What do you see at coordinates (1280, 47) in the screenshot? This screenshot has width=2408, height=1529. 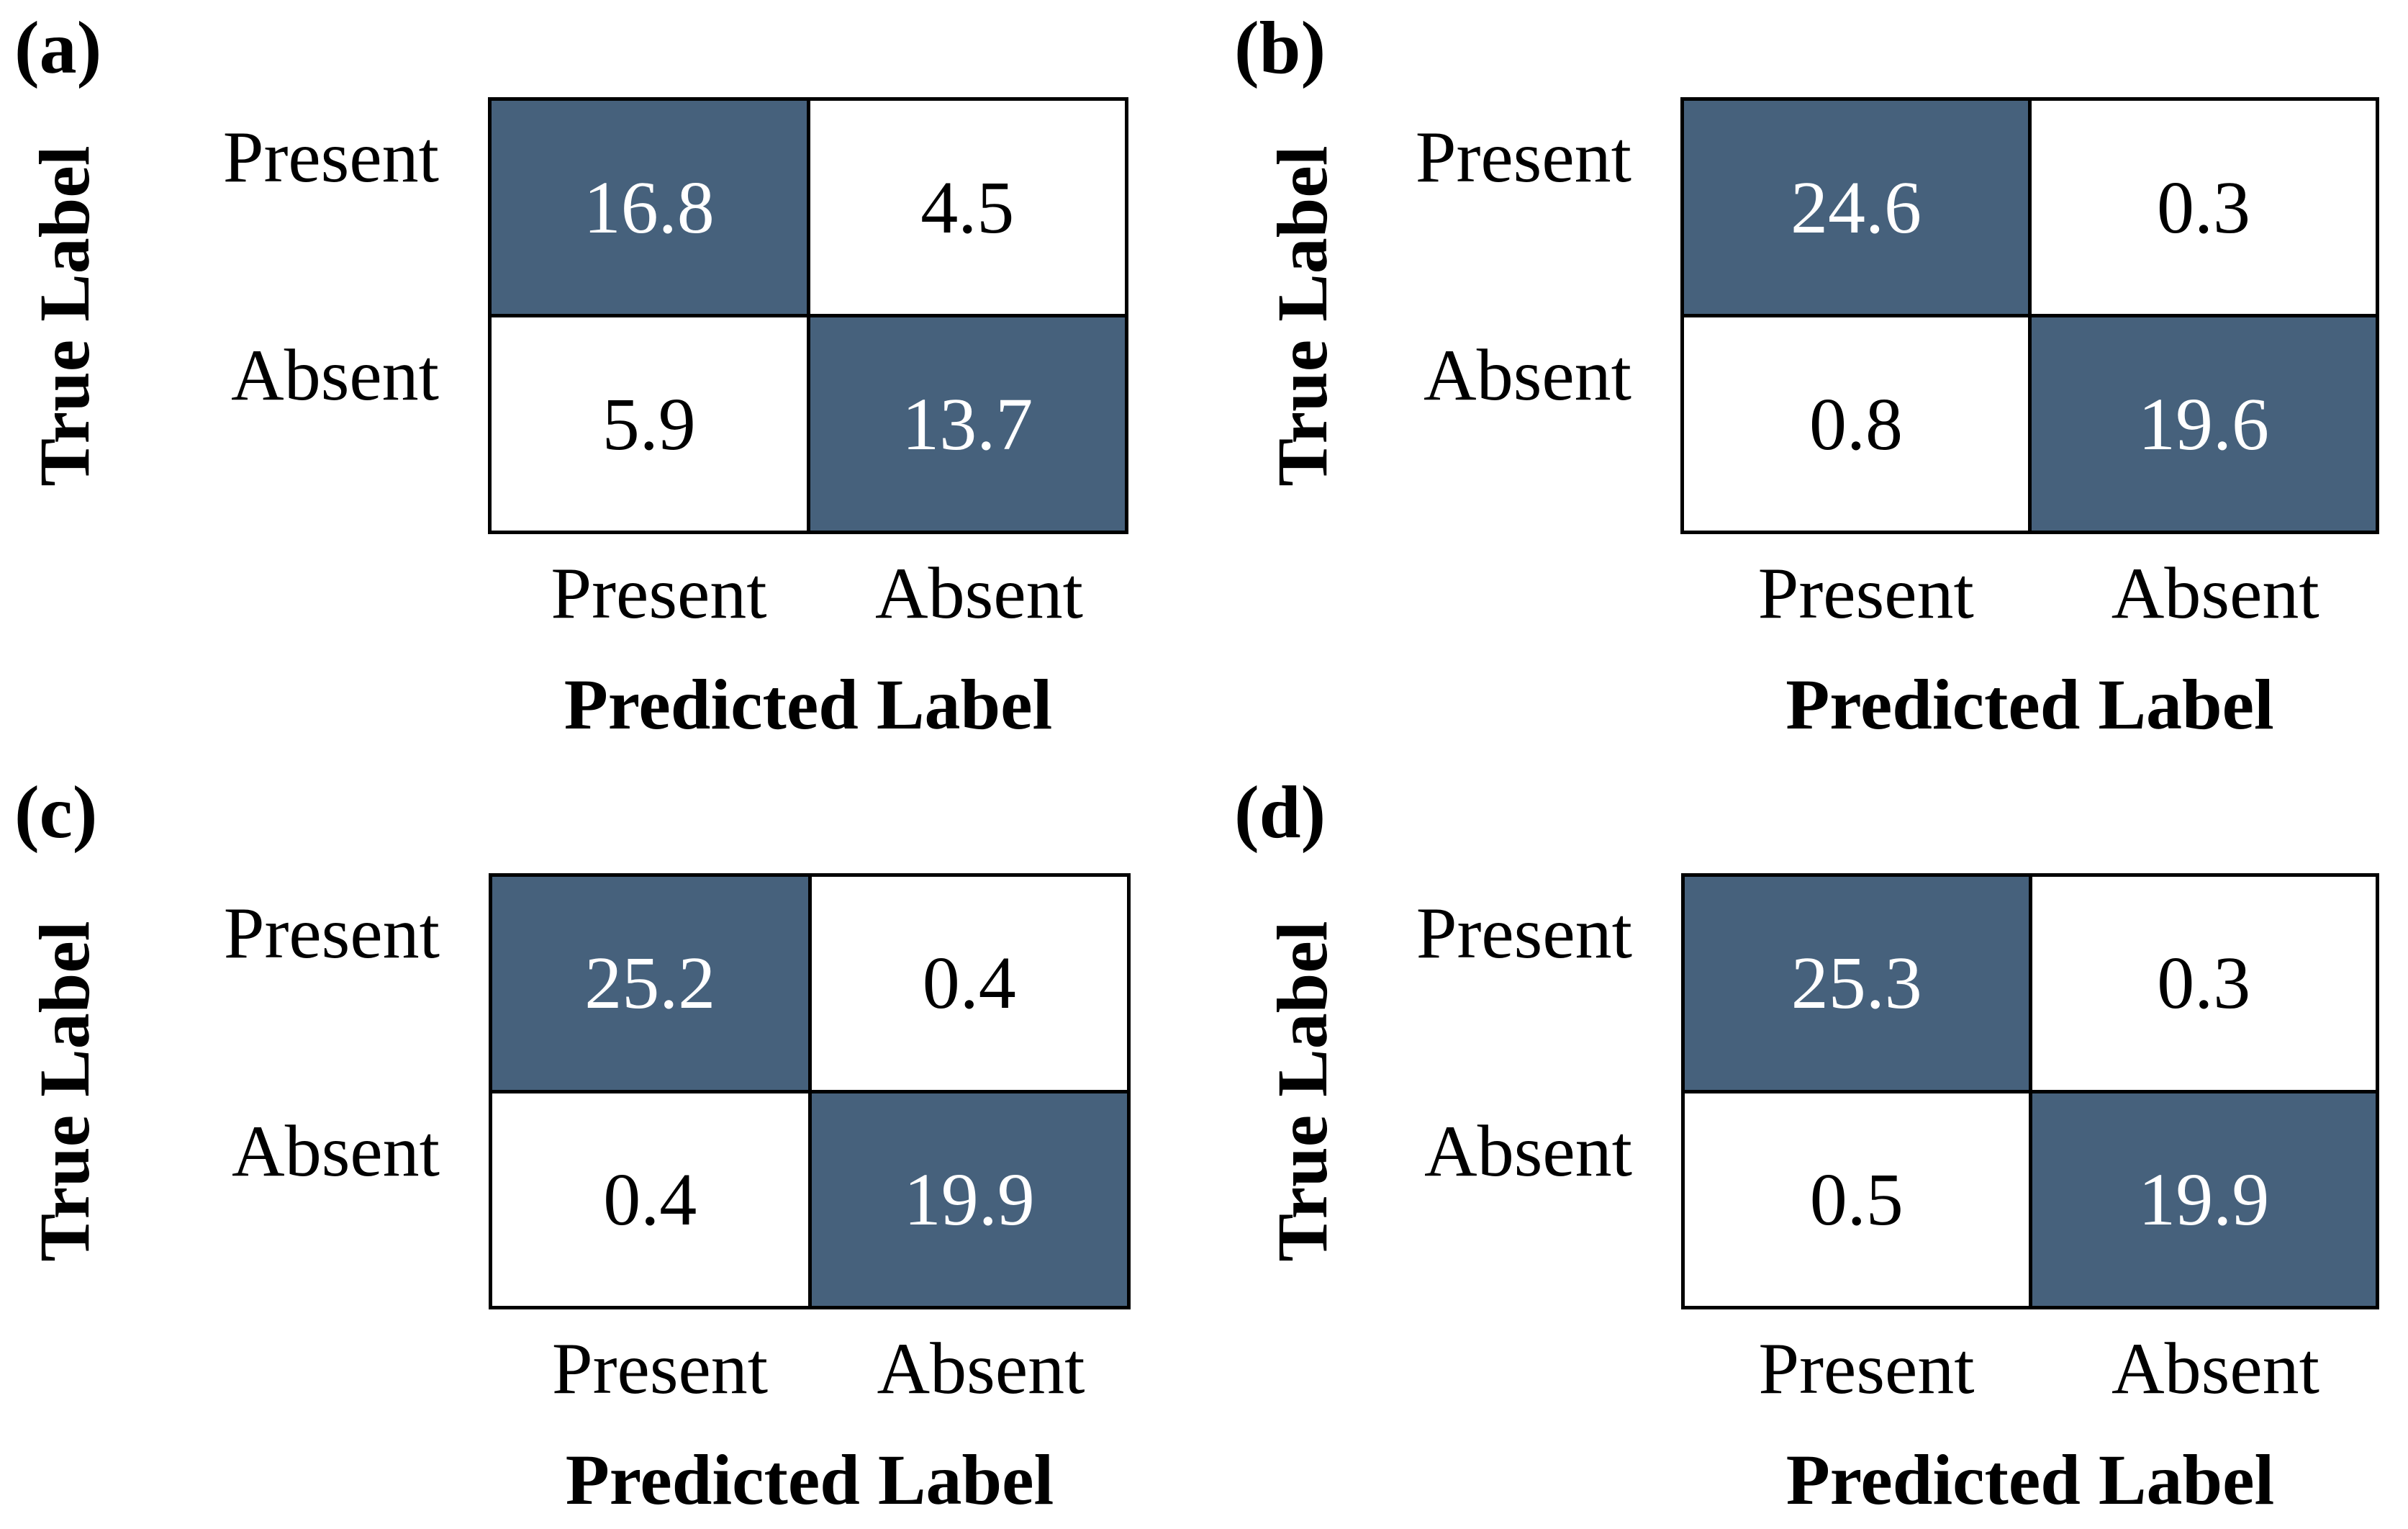 I see `panel-b-letter: (b)` at bounding box center [1280, 47].